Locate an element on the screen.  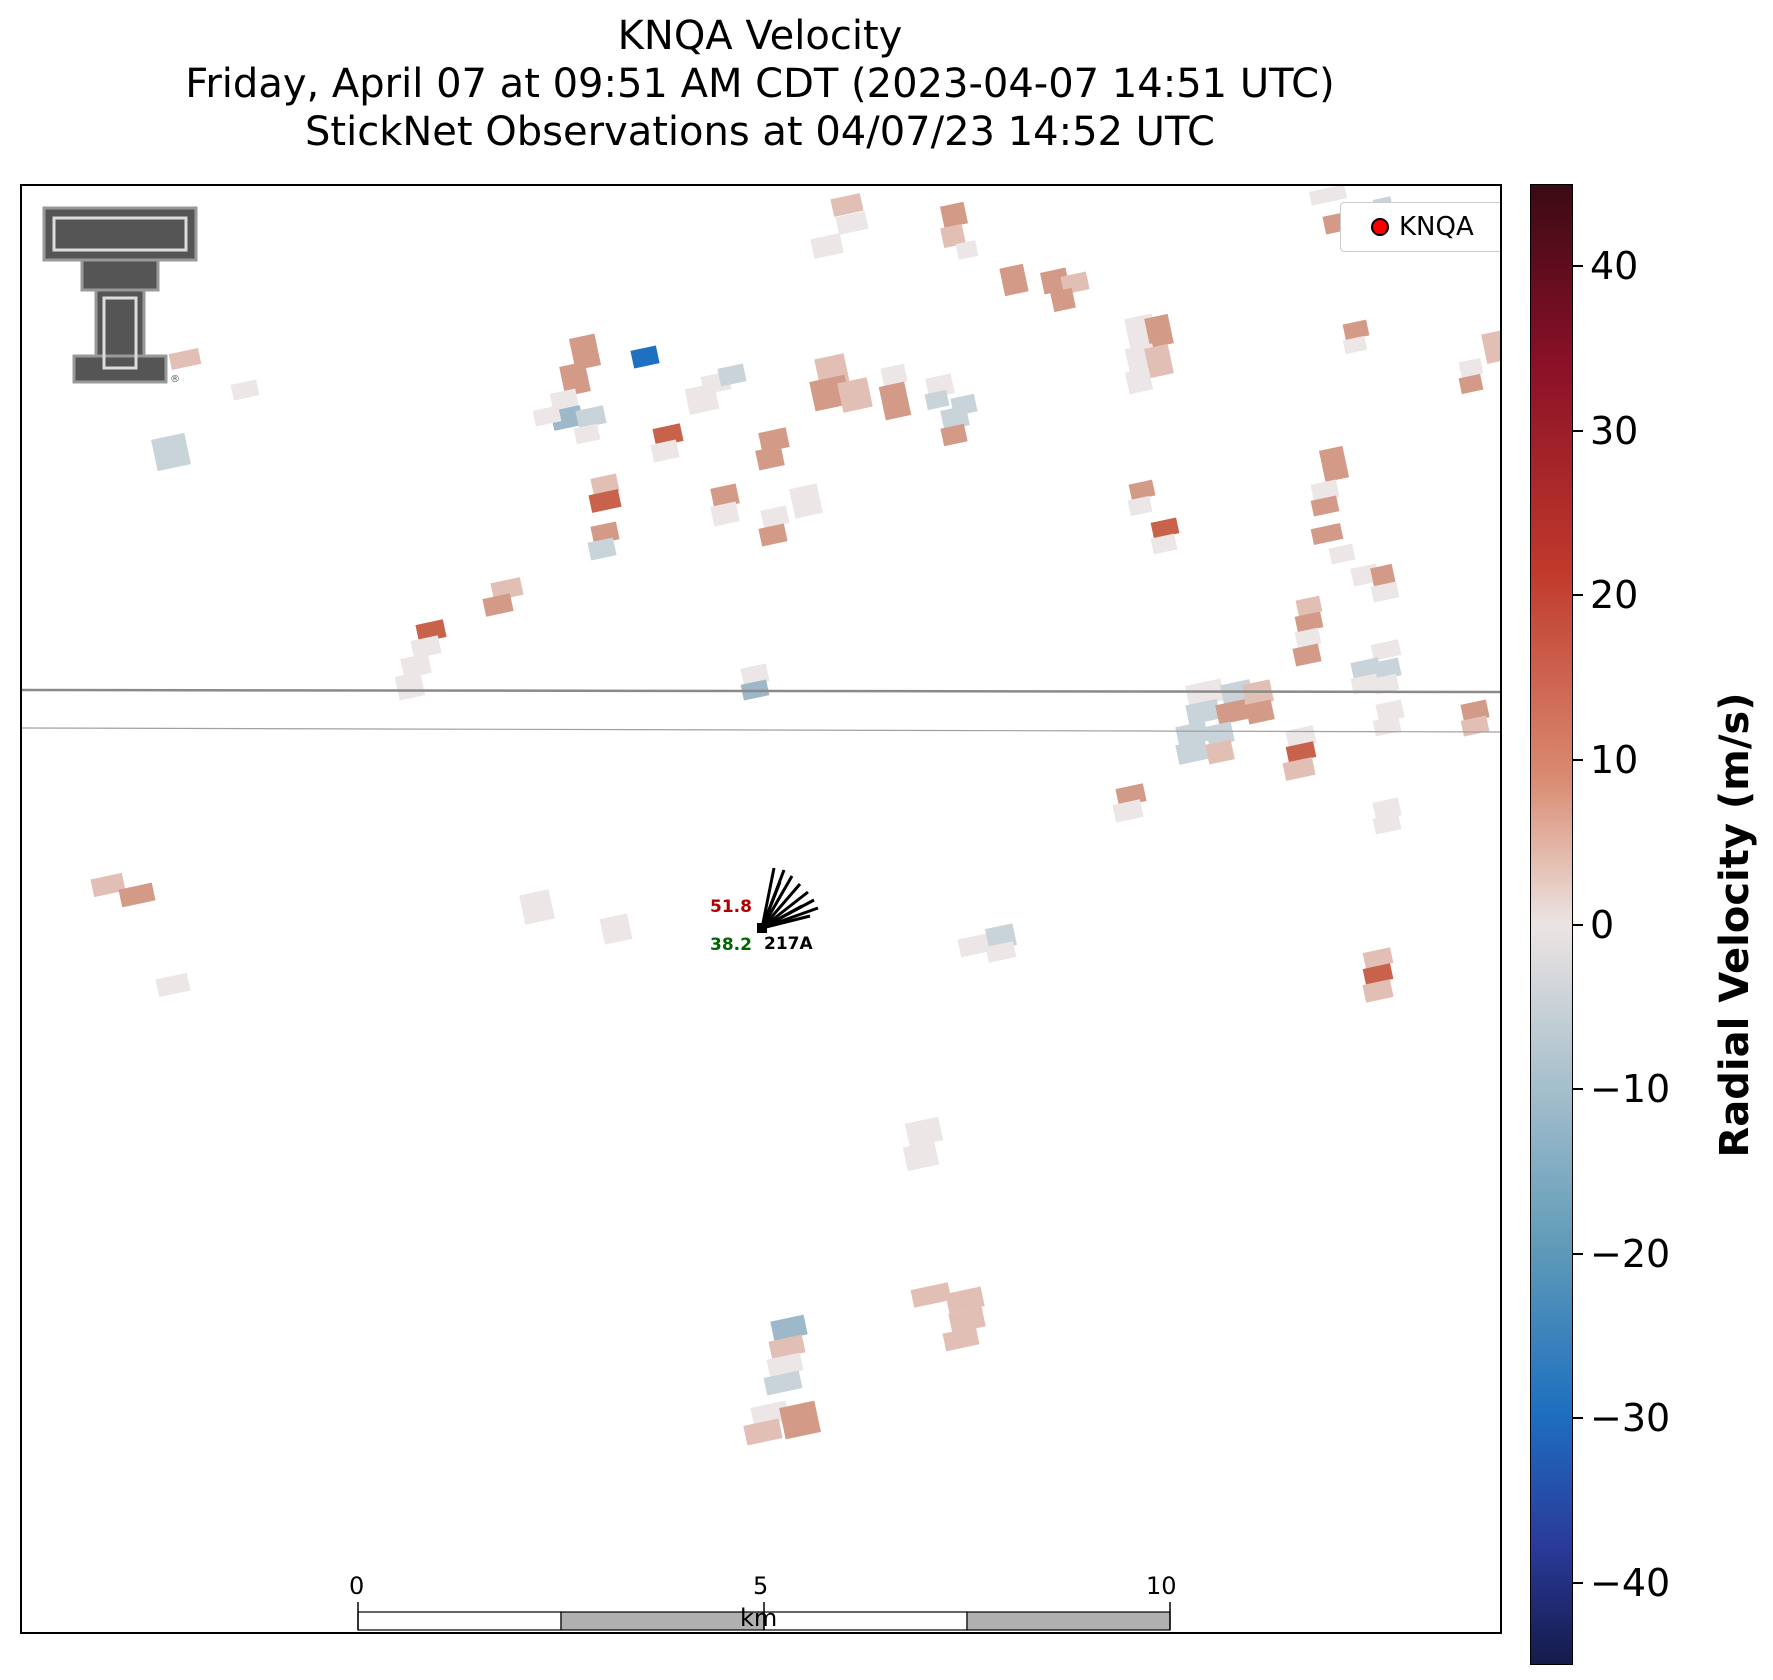
colorbar-tick-label: 20 is located at coordinates (1614, 595).